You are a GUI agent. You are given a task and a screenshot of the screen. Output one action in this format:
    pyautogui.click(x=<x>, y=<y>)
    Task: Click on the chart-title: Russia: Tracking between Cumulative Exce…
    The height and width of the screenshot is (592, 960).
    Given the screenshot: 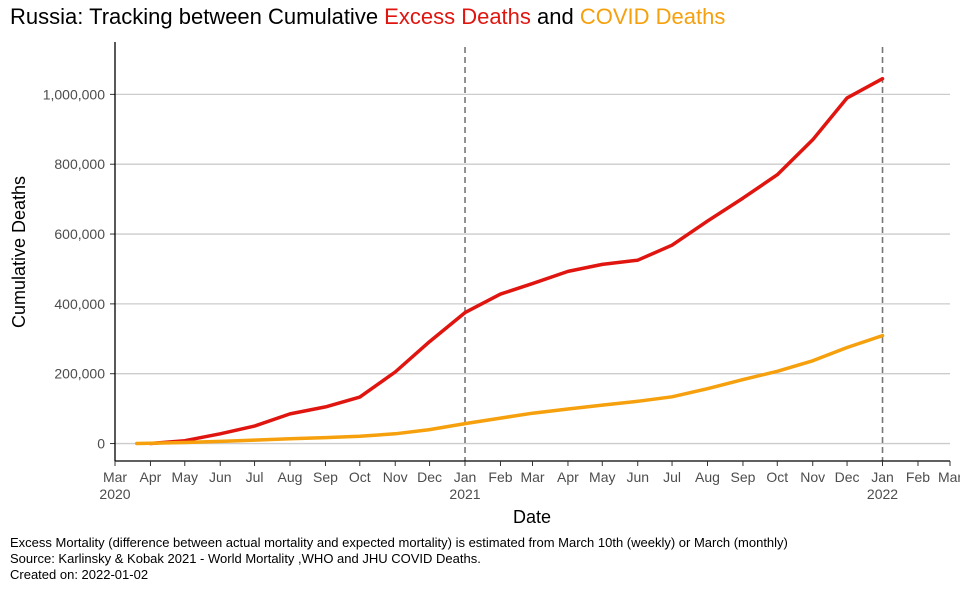 What is the action you would take?
    pyautogui.click(x=367, y=17)
    